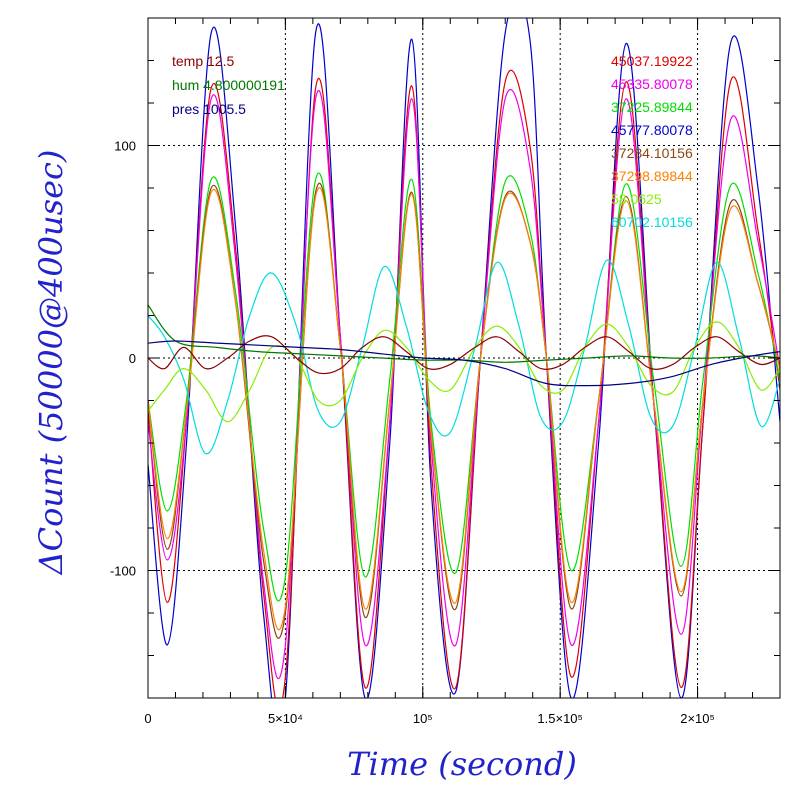 This screenshot has width=797, height=797. Describe the element at coordinates (125, 146) in the screenshot. I see `y-tick-label: 100` at that location.